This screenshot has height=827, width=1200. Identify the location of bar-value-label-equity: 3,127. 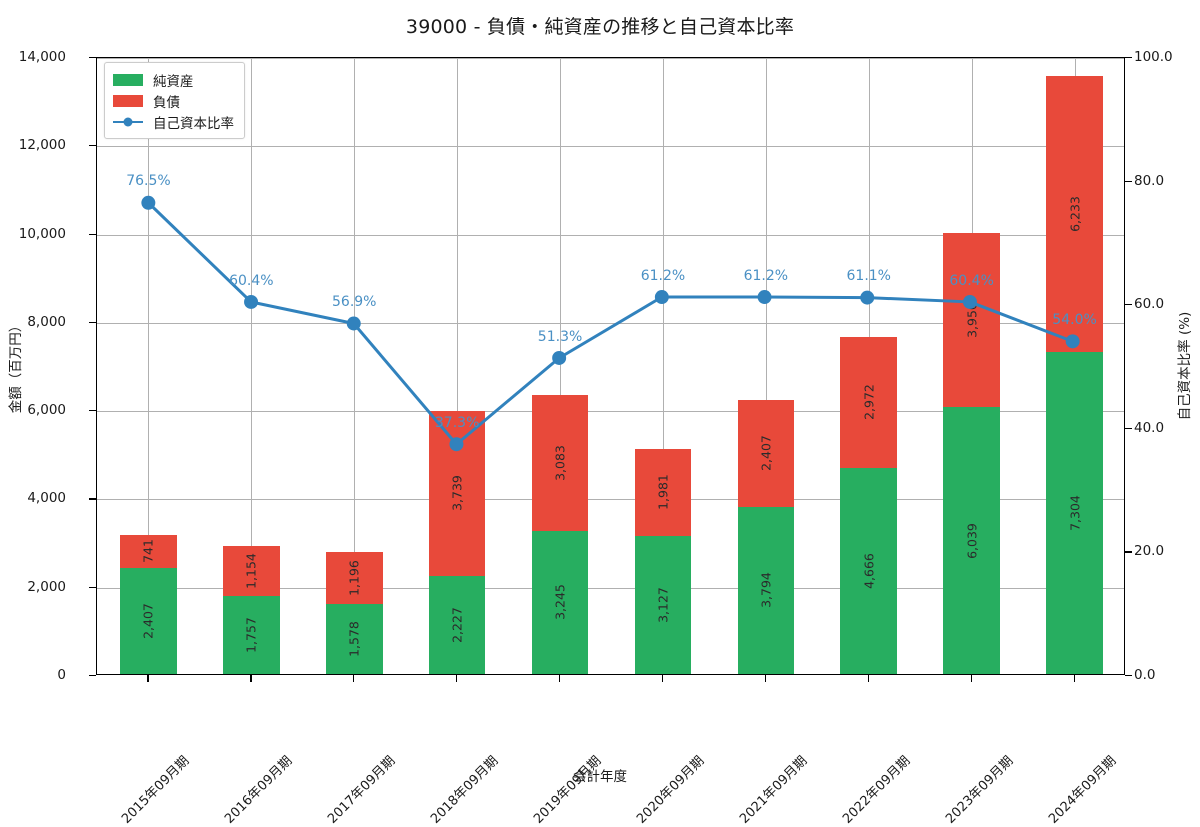
(663, 605).